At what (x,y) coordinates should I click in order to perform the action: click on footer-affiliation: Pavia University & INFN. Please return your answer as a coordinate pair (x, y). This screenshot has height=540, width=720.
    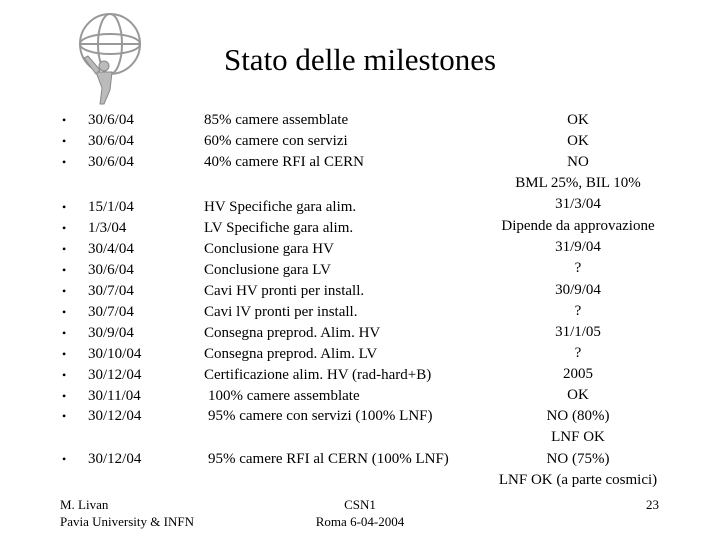
    Looking at the image, I should click on (127, 521).